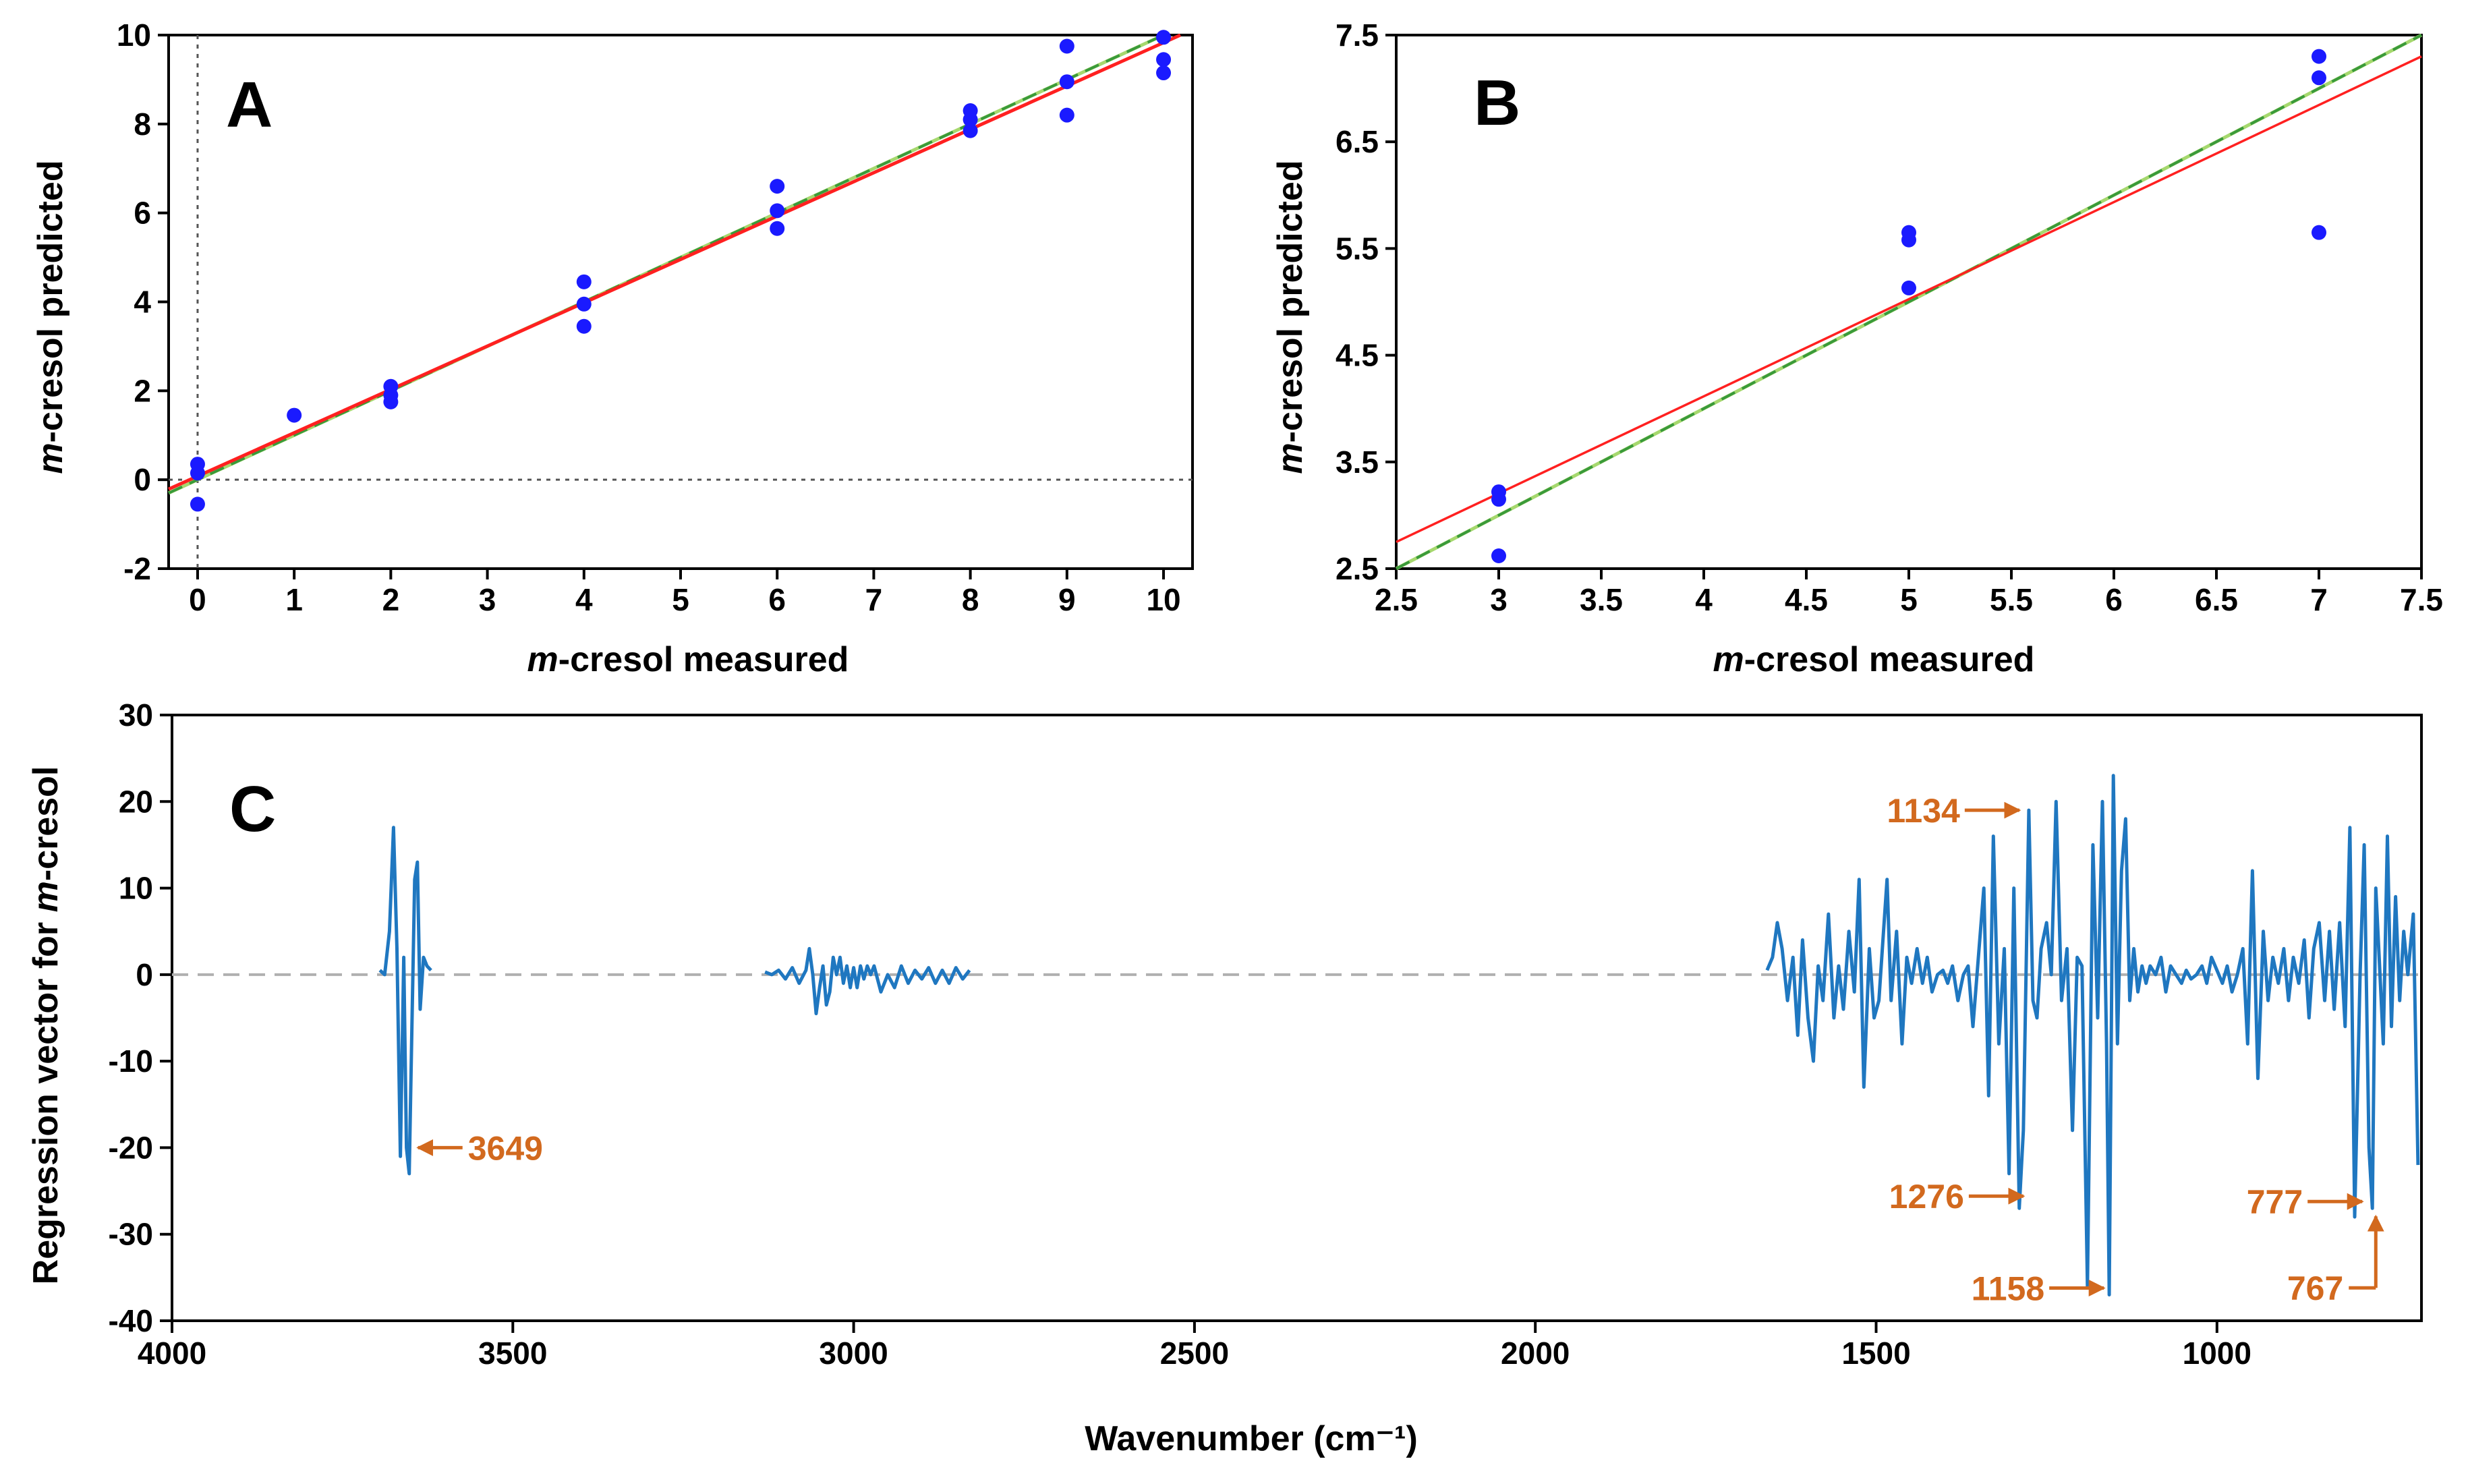 This screenshot has width=2468, height=1484. I want to click on panel-b-x-tick-label: 7.5, so click(2422, 599).